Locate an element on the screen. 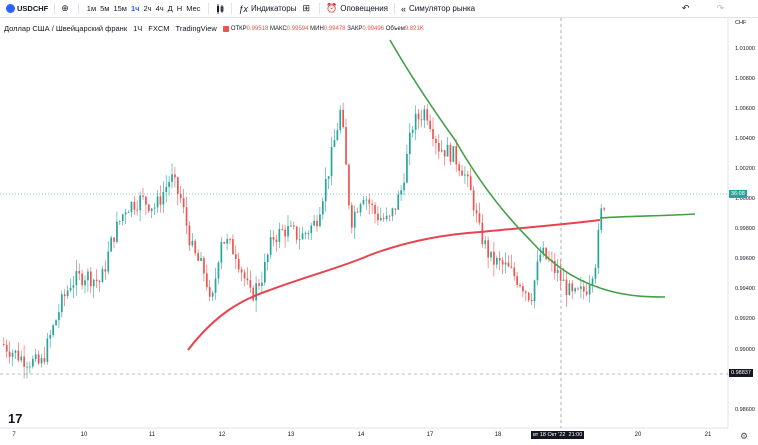  timeframe-1h: 1ч is located at coordinates (135, 8).